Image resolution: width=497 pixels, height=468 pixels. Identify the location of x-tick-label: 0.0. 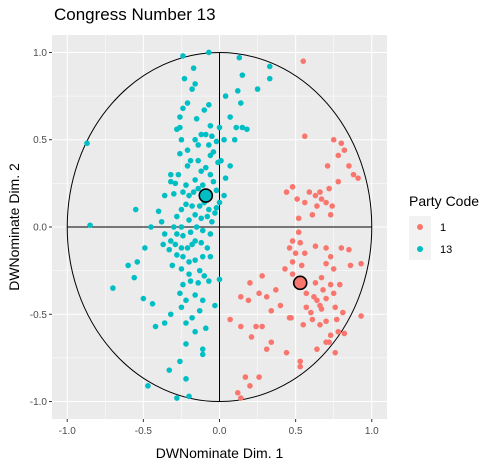
(220, 431).